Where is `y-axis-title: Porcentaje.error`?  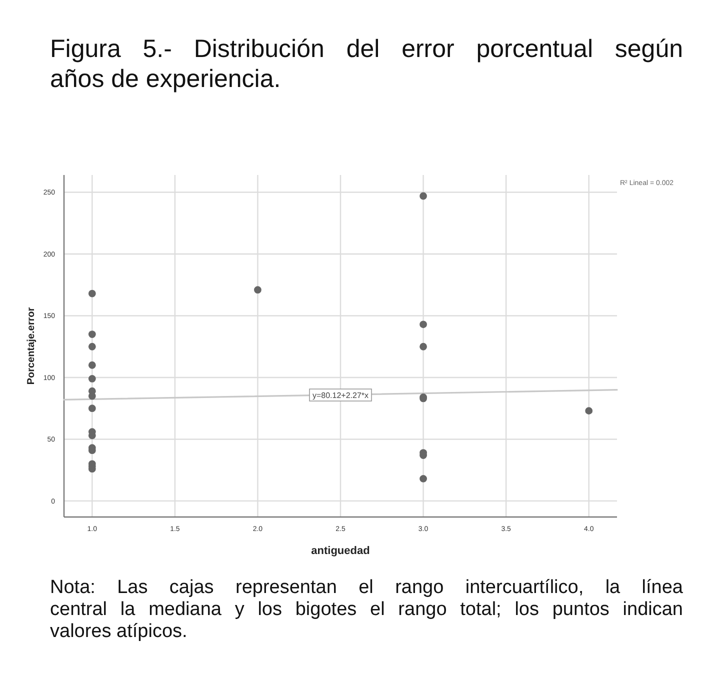
y-axis-title: Porcentaje.error is located at coordinates (31, 346).